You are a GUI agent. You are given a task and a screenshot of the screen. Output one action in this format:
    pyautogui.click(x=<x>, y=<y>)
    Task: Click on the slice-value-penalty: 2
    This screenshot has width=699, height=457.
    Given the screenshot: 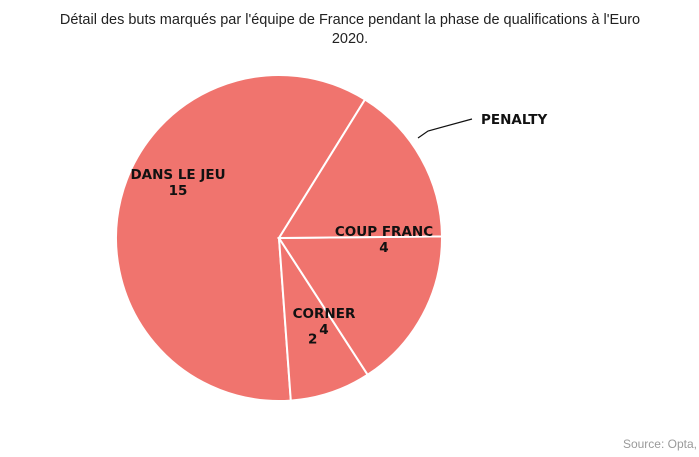 What is the action you would take?
    pyautogui.click(x=312, y=339)
    